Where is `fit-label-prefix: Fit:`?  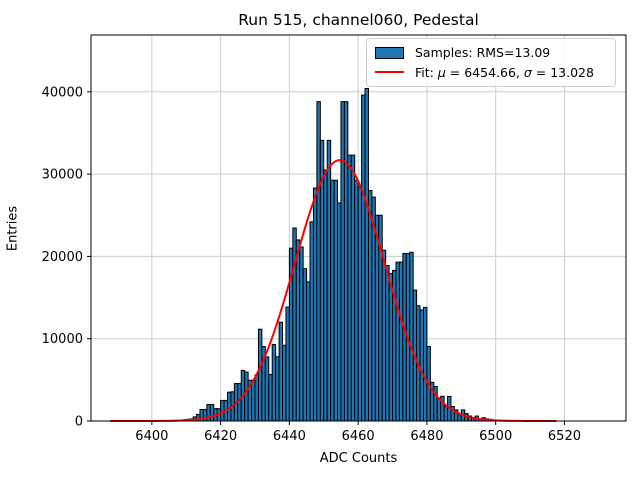
fit-label-prefix: Fit: is located at coordinates (426, 72).